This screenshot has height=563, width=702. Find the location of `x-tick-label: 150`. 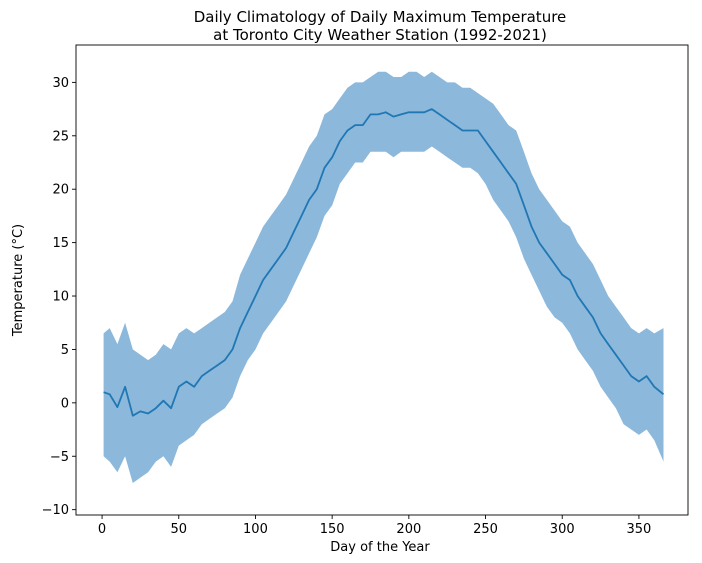

x-tick-label: 150 is located at coordinates (332, 529).